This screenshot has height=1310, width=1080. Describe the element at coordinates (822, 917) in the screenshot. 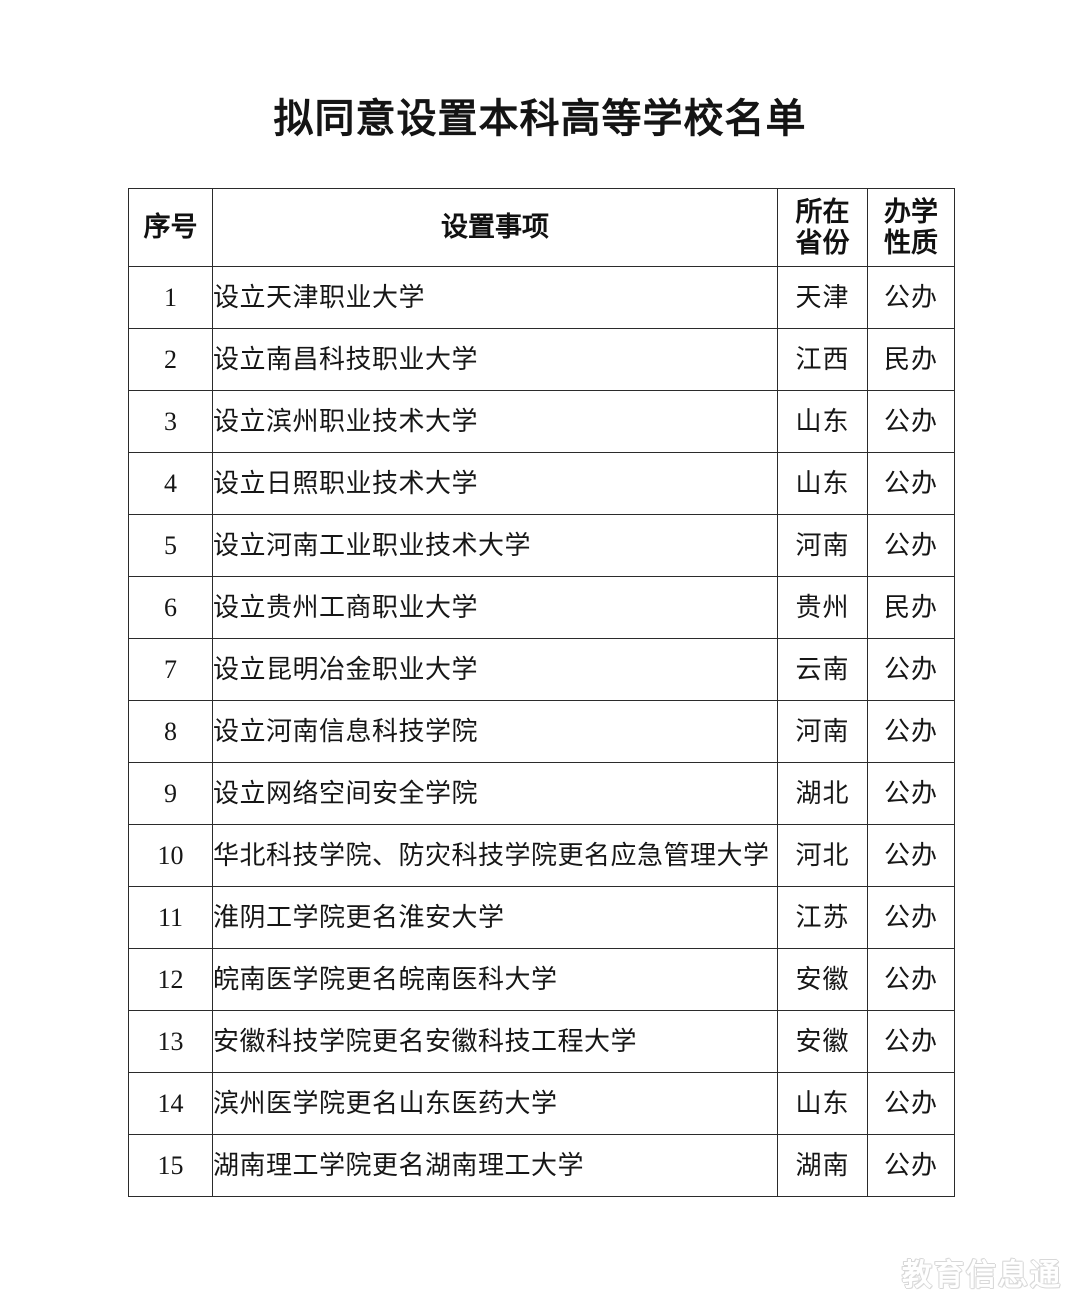

I see `cell-province: 江苏` at that location.